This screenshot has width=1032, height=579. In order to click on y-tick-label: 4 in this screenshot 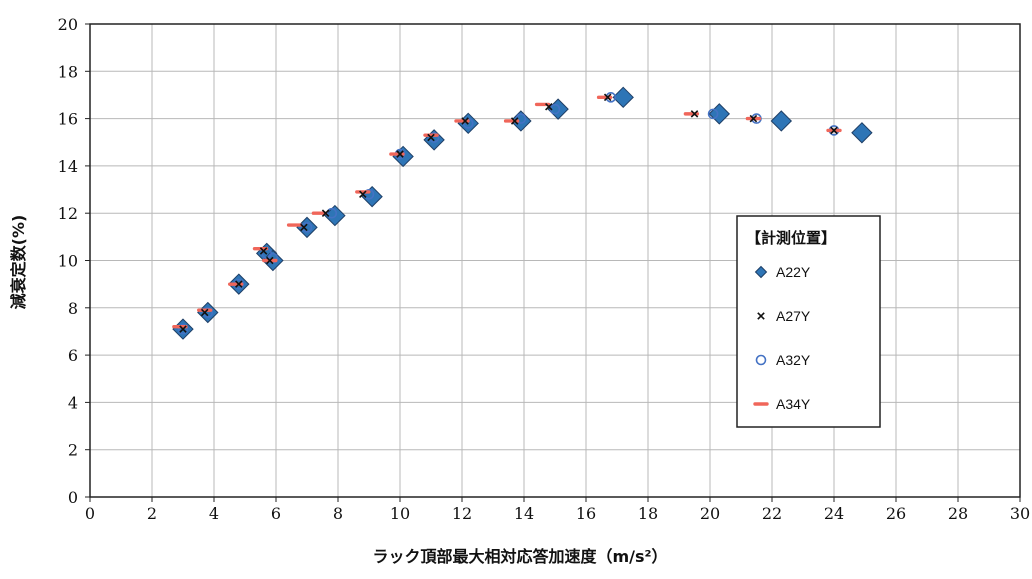, I will do `click(73, 402)`.